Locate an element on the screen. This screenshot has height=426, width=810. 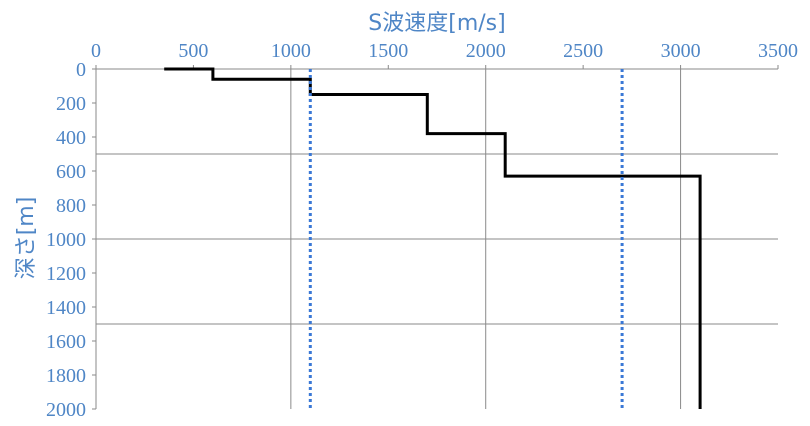
x-tick-label: 2500 is located at coordinates (583, 51).